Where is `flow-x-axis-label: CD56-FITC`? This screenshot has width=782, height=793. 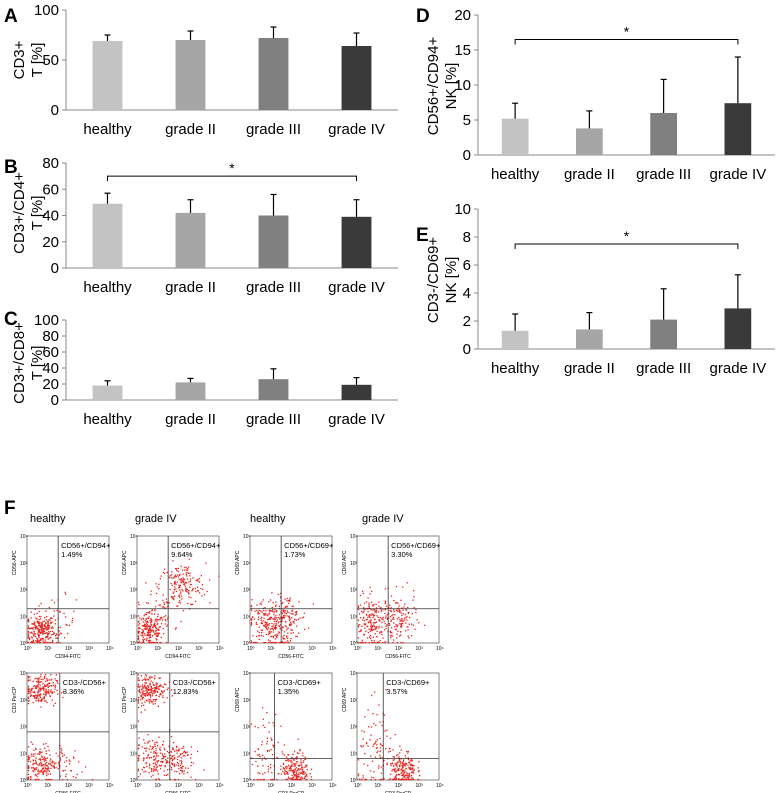 flow-x-axis-label: CD56-FITC is located at coordinates (68, 792).